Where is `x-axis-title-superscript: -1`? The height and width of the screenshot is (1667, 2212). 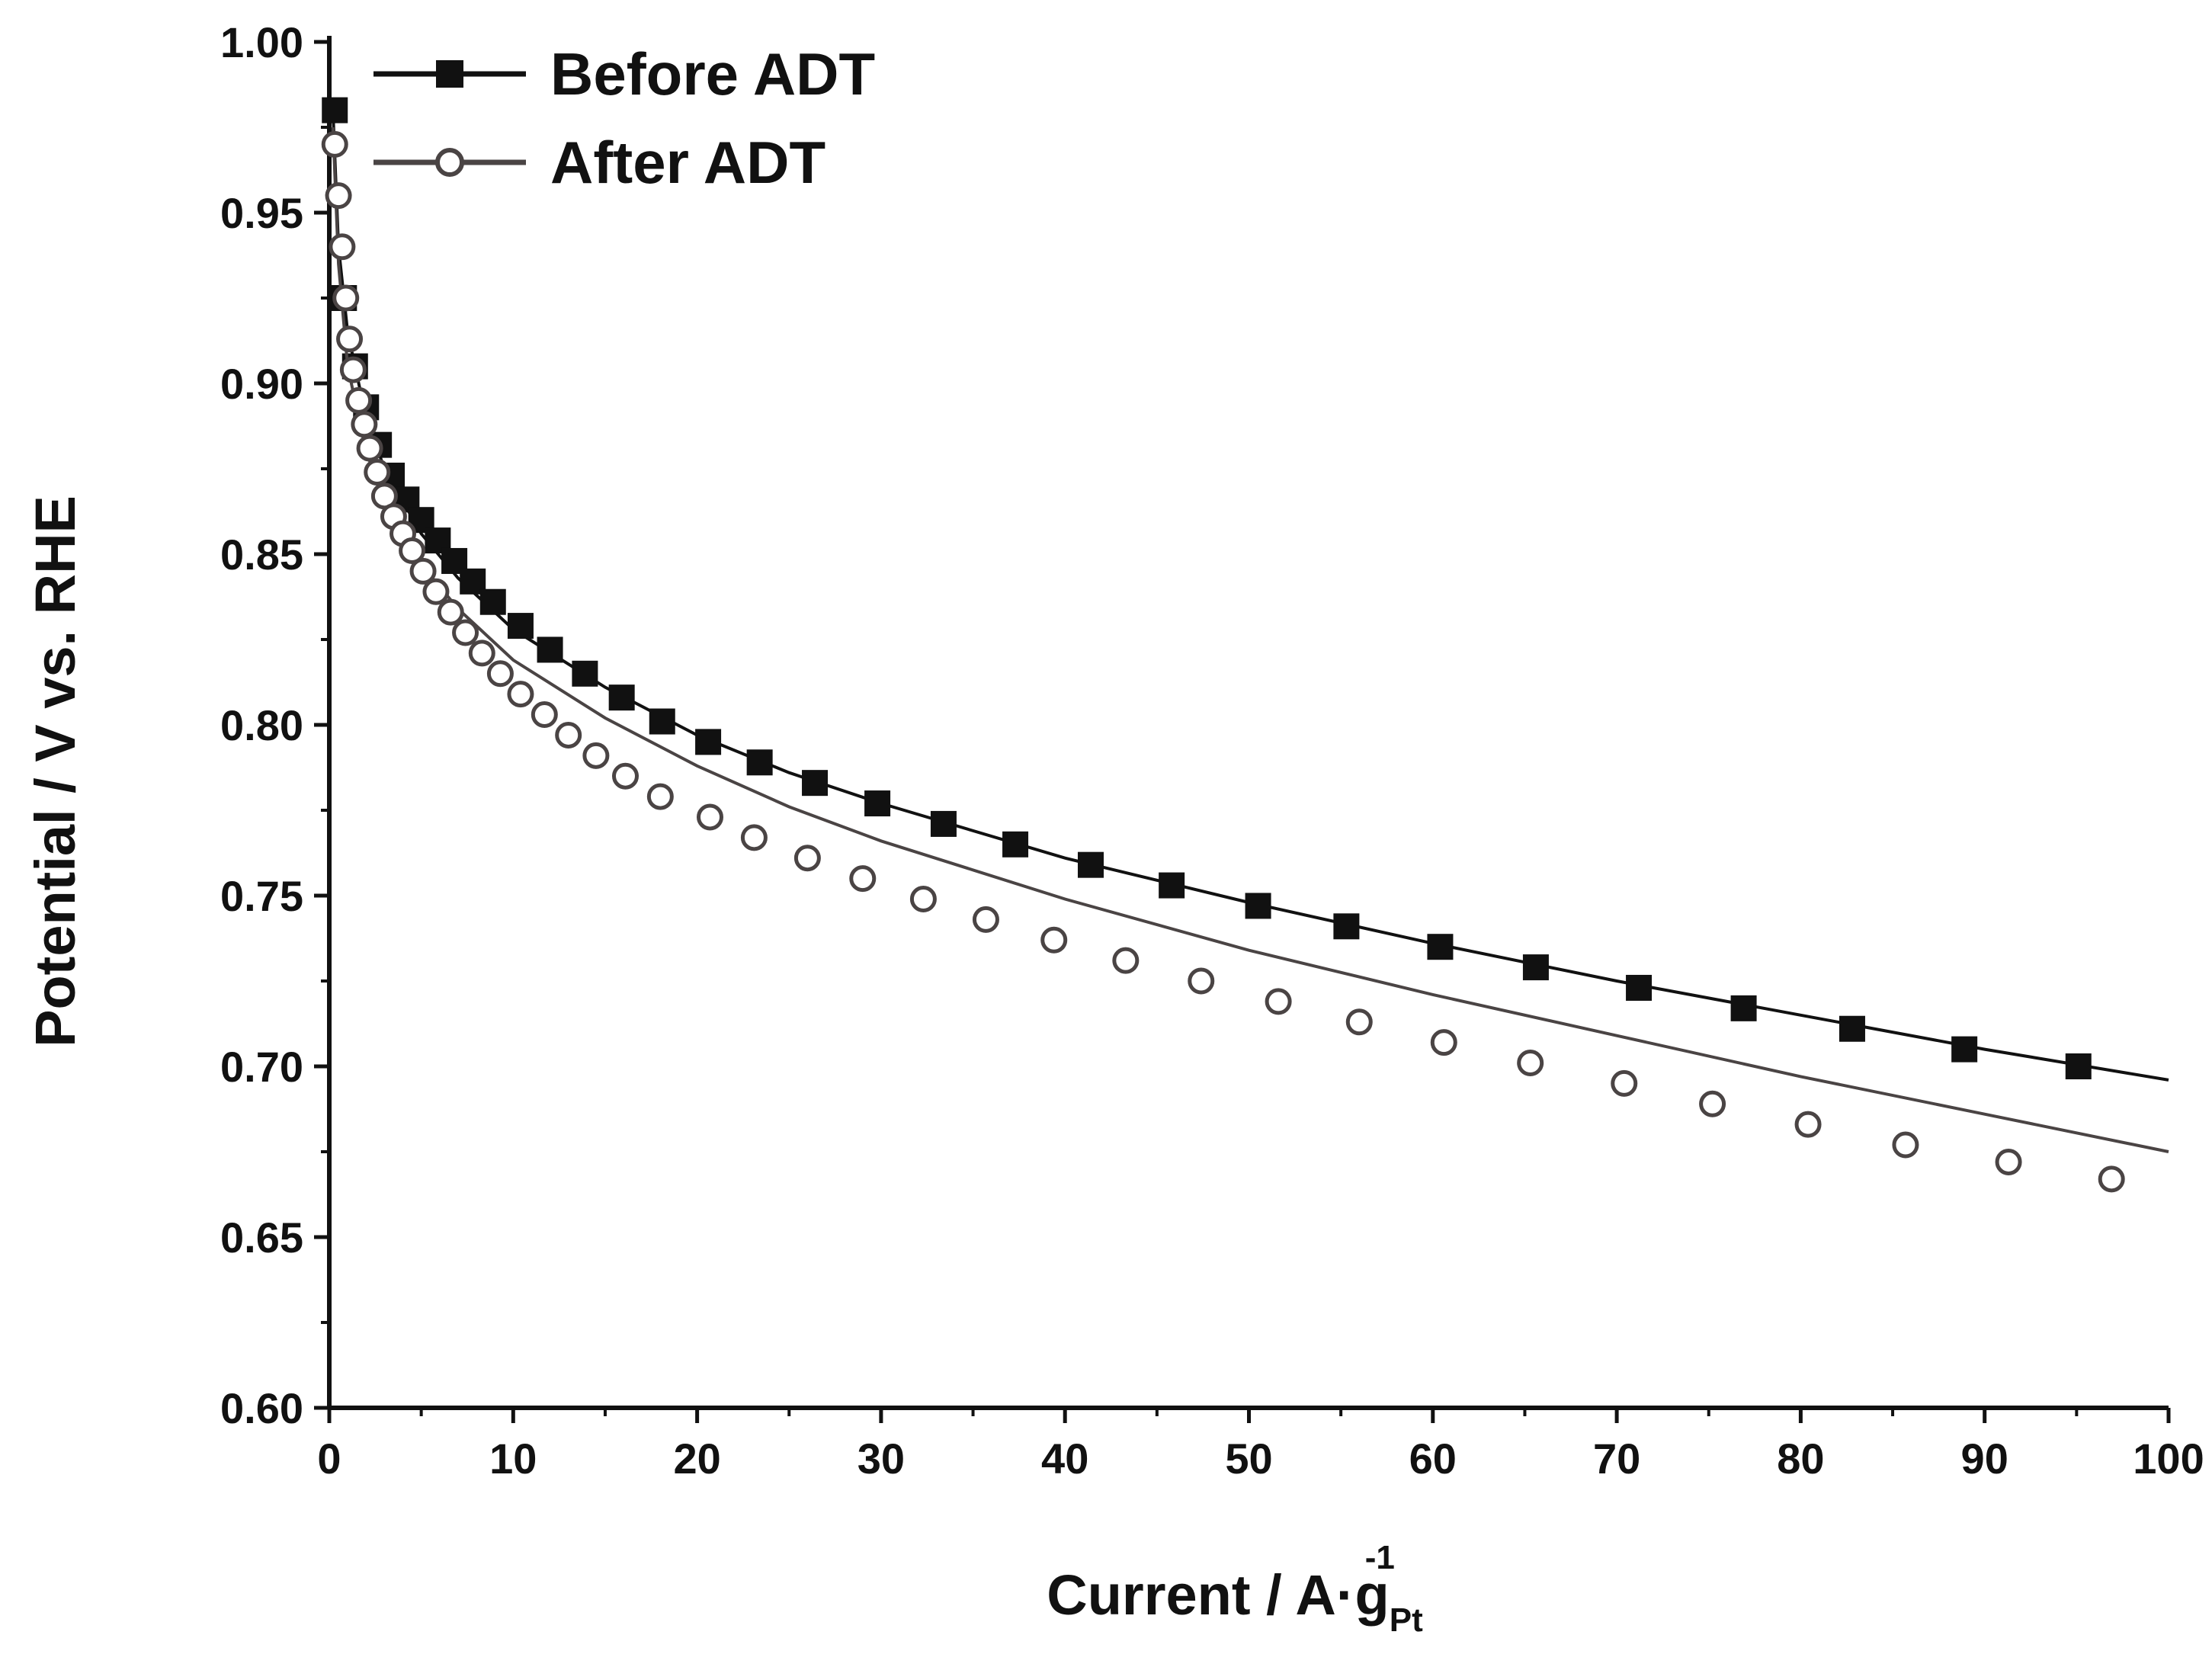
x-axis-title-superscript: -1 is located at coordinates (1380, 1557).